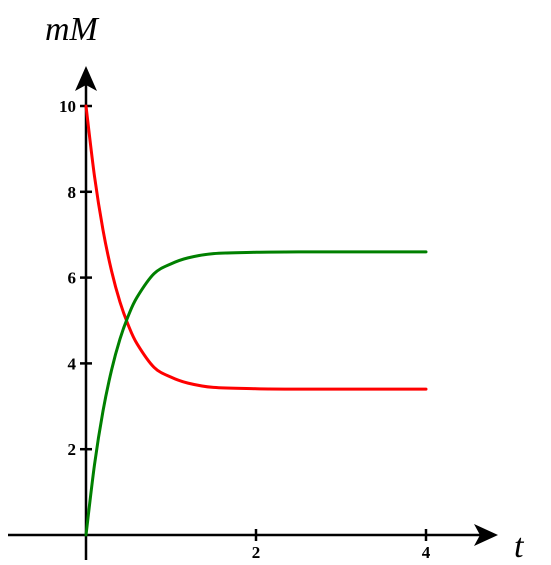 This screenshot has width=551, height=565. I want to click on y-tick-label-2: 2, so click(72, 449).